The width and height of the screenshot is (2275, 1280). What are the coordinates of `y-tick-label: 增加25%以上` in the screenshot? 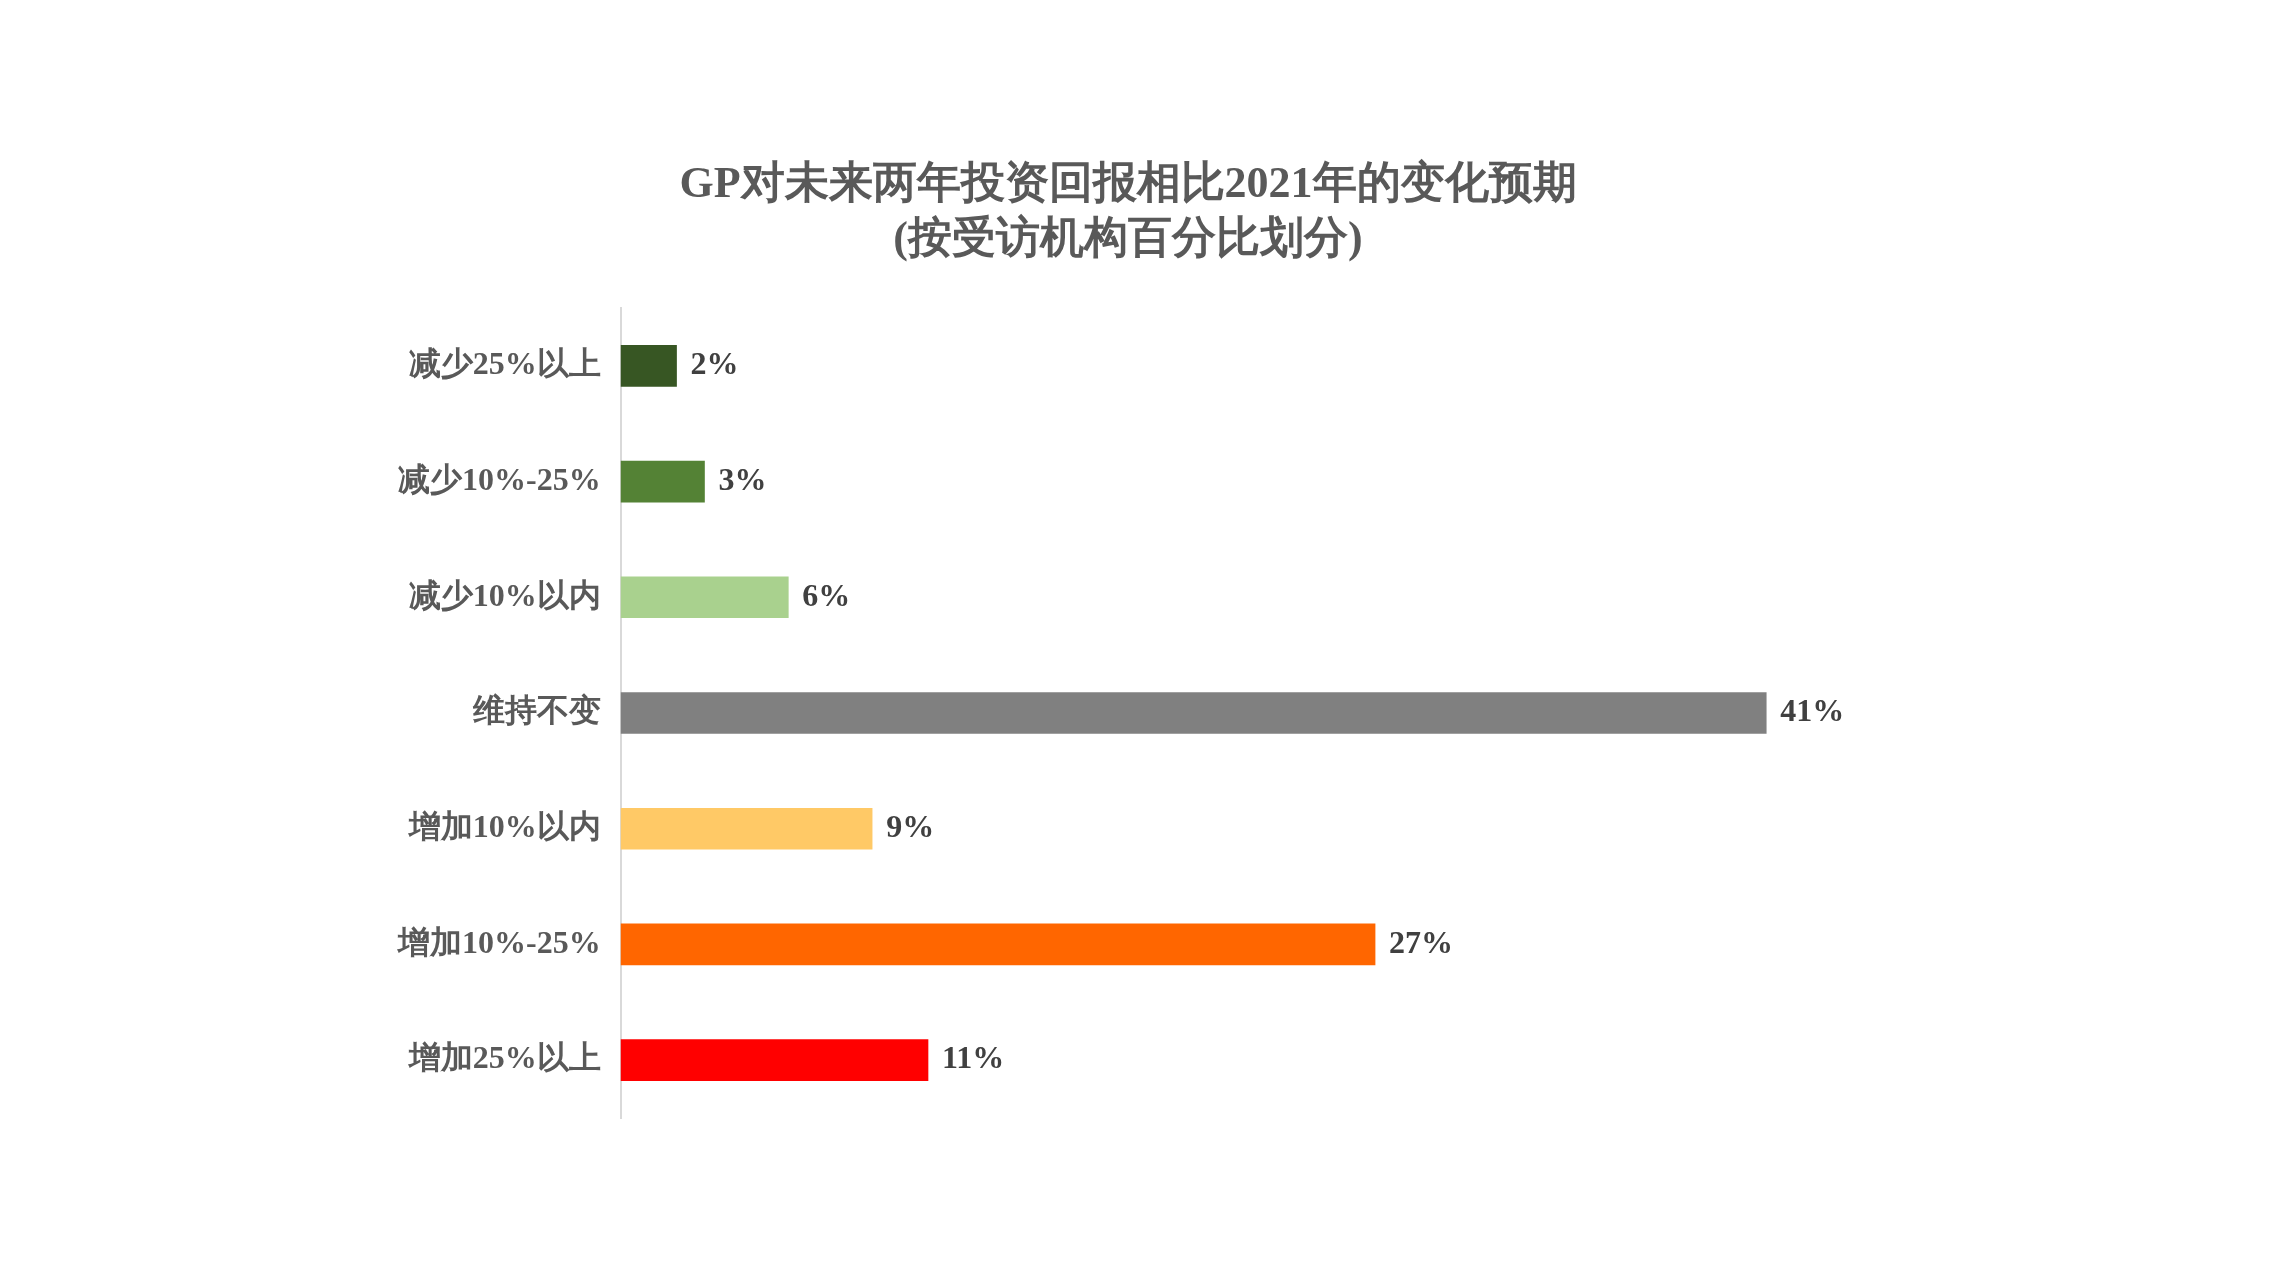 It's located at (503, 1057).